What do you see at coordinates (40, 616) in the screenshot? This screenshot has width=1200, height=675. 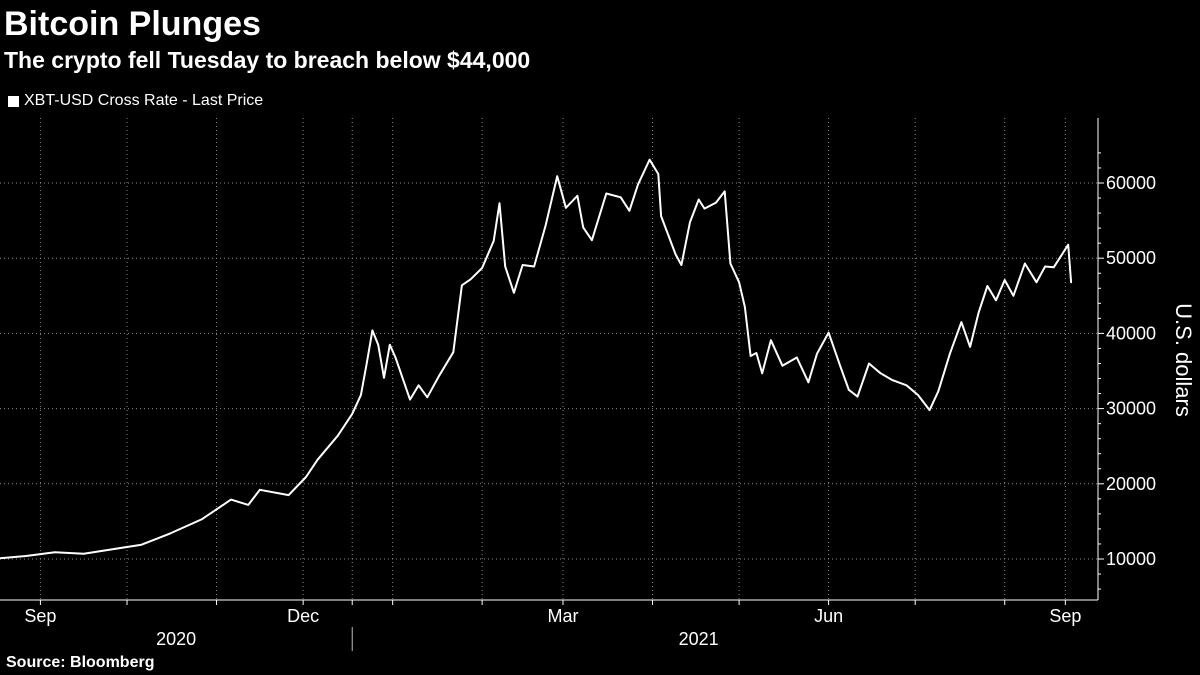 I see `x-tick-label-sep-0: Sep` at bounding box center [40, 616].